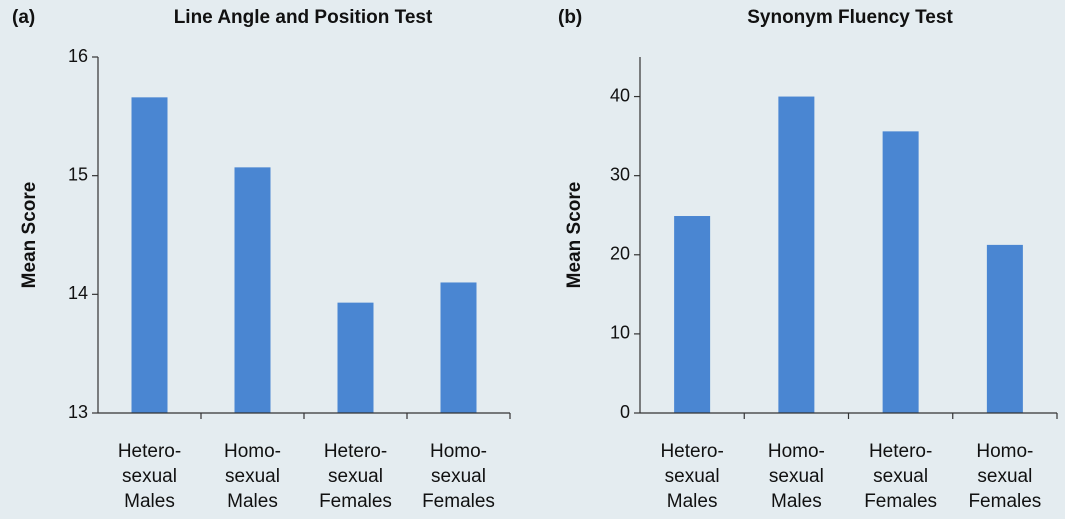 The image size is (1065, 519). What do you see at coordinates (78, 174) in the screenshot?
I see `y-tick-label: 15` at bounding box center [78, 174].